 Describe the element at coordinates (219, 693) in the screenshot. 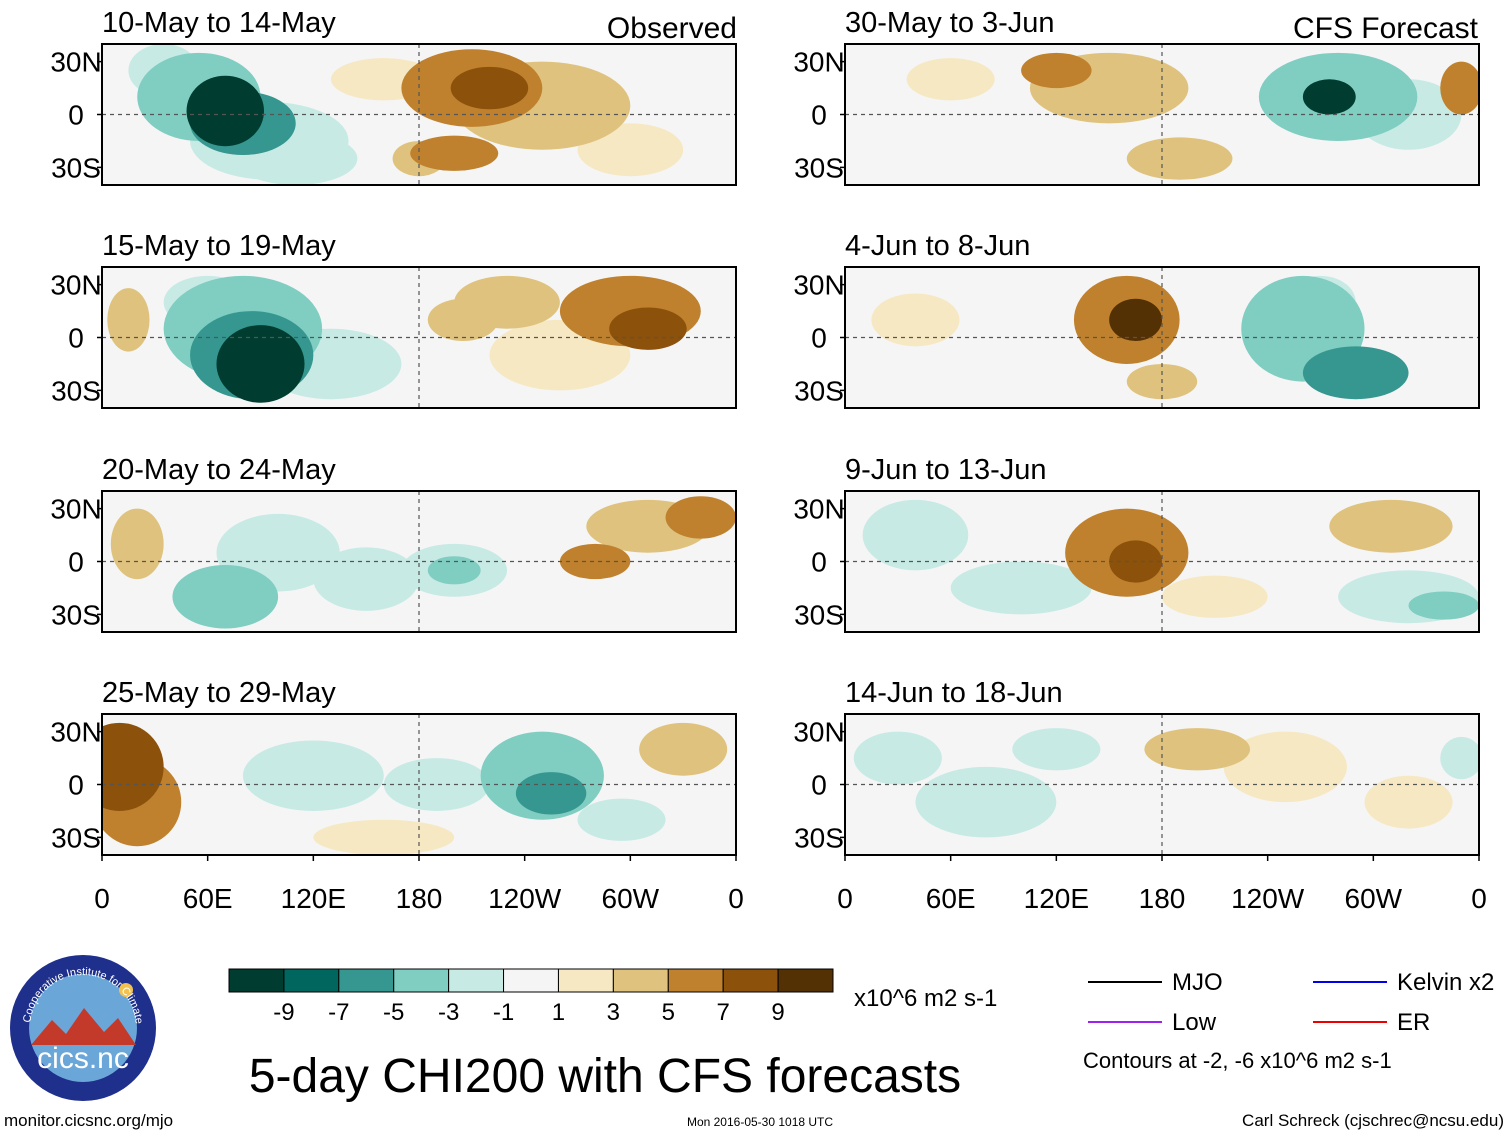

I see `panel-date-label: 25-May to 29-May` at that location.